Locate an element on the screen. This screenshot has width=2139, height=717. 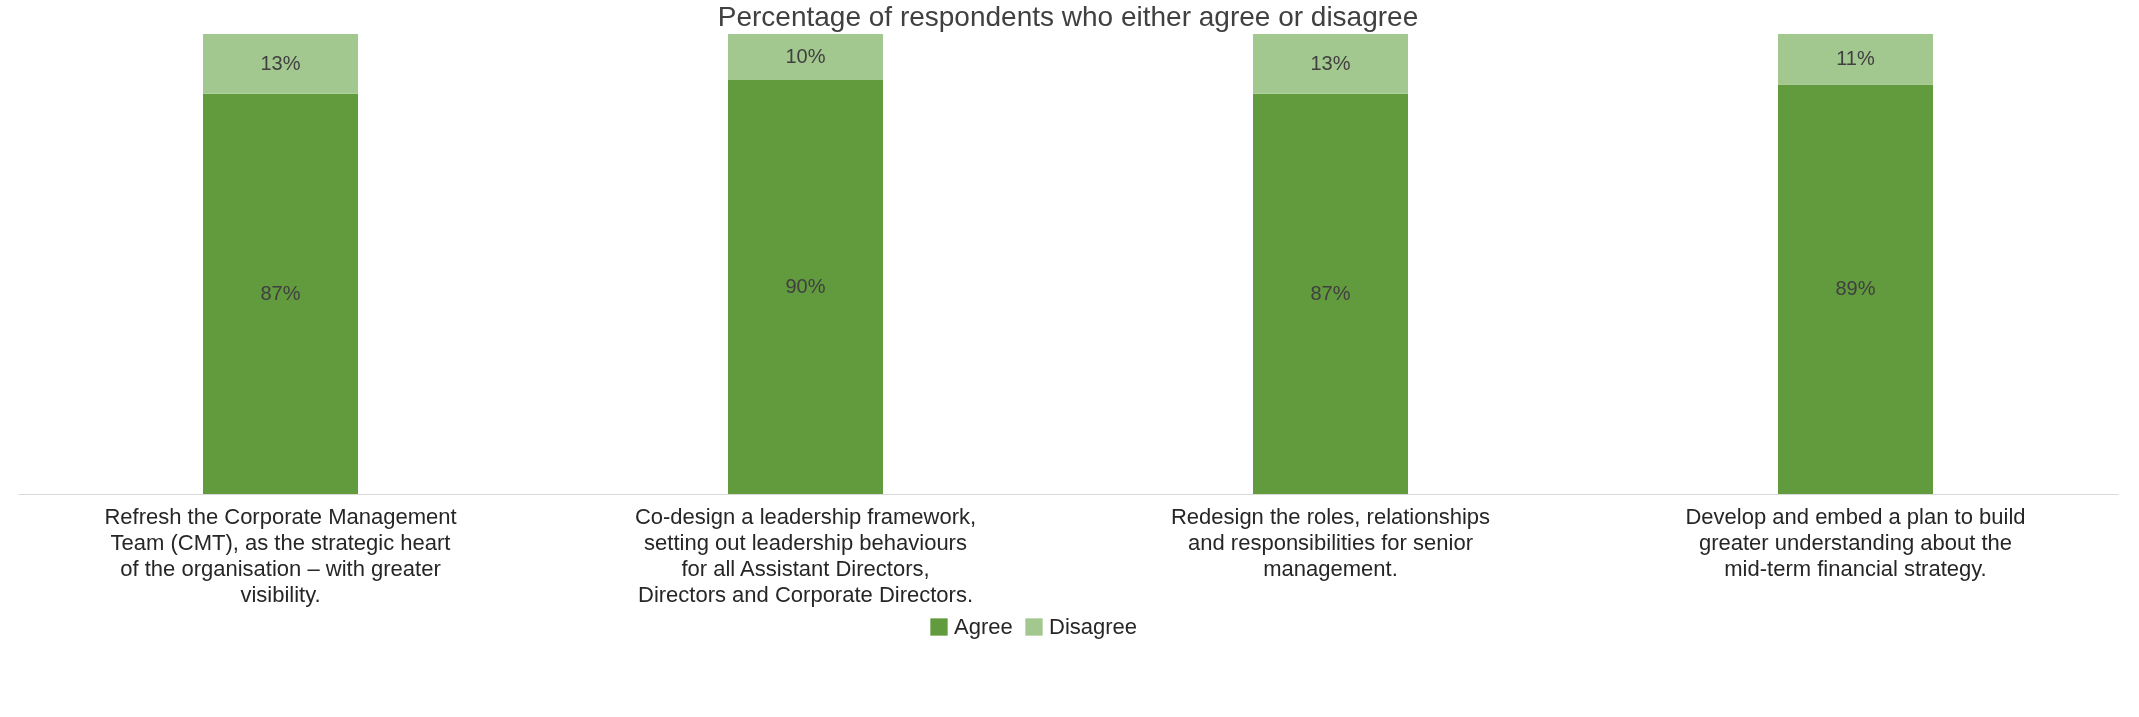
x-tick-label: Develop and embed a plan to build greater understanding about the mid-term financial strategy. is located at coordinates (1855, 542).